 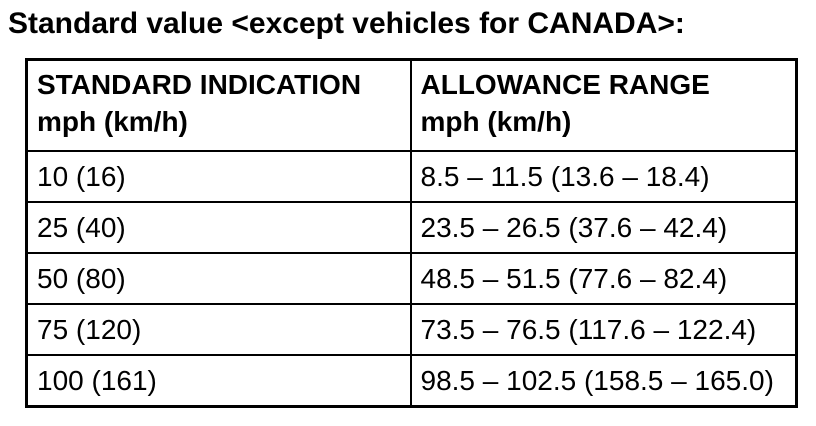 What do you see at coordinates (603, 329) in the screenshot?
I see `allowance-range-cell: 73.5 – 76.5 (117.6 – 122.4)` at bounding box center [603, 329].